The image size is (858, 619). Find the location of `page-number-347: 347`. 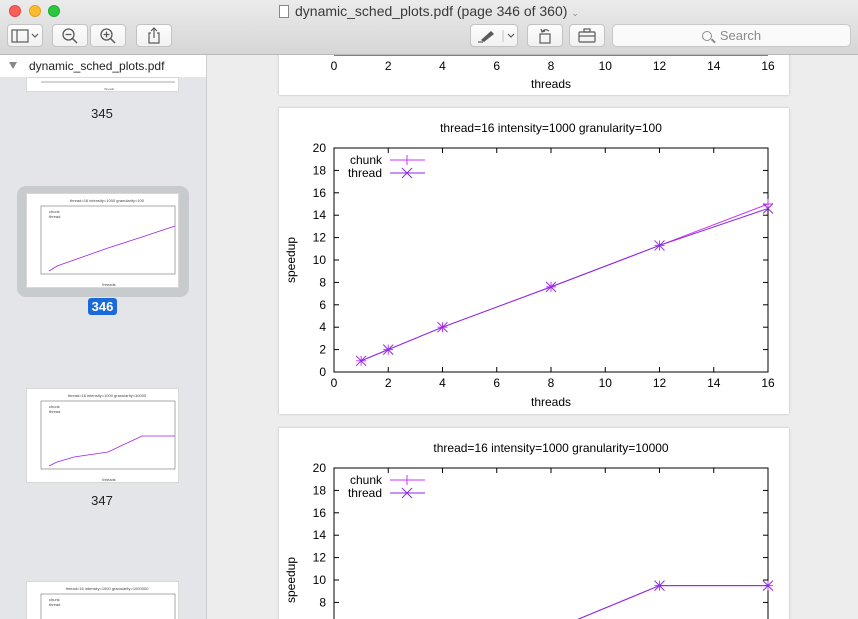

page-number-347: 347 is located at coordinates (102, 500).